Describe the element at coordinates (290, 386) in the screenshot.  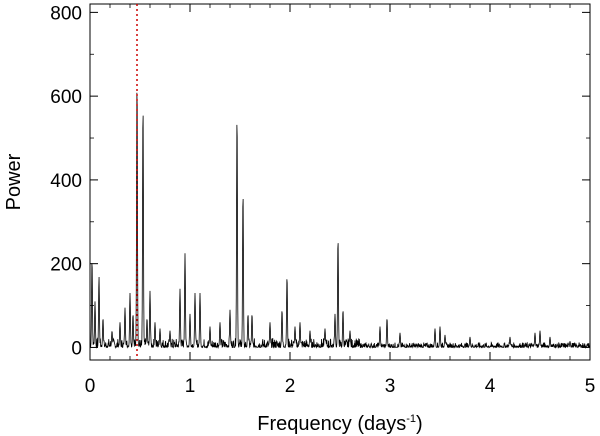
I see `x-tick-label: 2` at that location.